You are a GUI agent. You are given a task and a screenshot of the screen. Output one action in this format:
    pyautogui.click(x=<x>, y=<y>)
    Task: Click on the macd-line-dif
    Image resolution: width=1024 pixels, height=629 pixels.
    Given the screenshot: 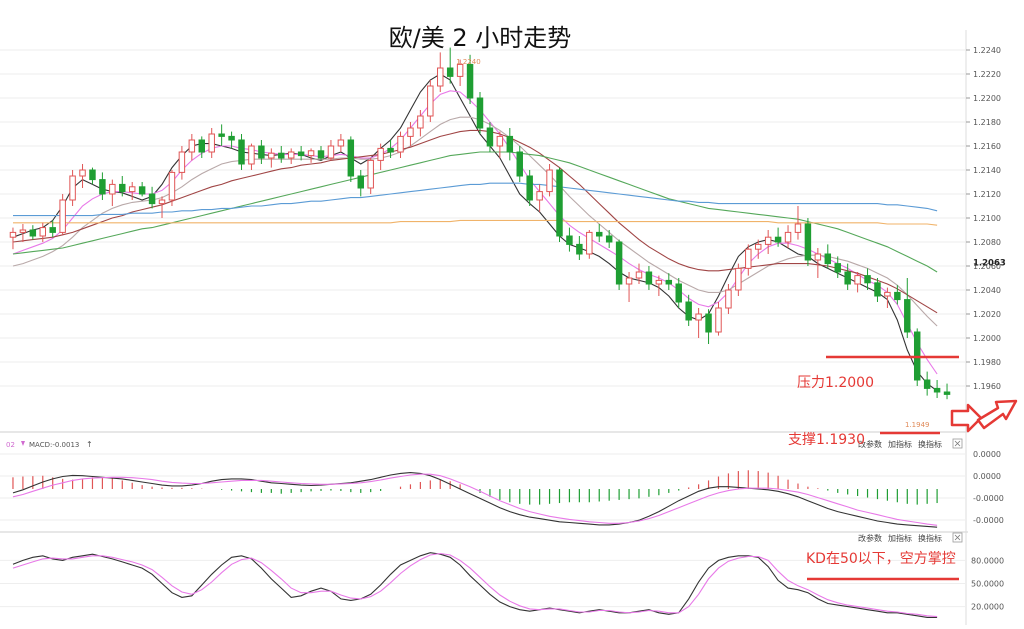 What is the action you would take?
    pyautogui.click(x=475, y=500)
    